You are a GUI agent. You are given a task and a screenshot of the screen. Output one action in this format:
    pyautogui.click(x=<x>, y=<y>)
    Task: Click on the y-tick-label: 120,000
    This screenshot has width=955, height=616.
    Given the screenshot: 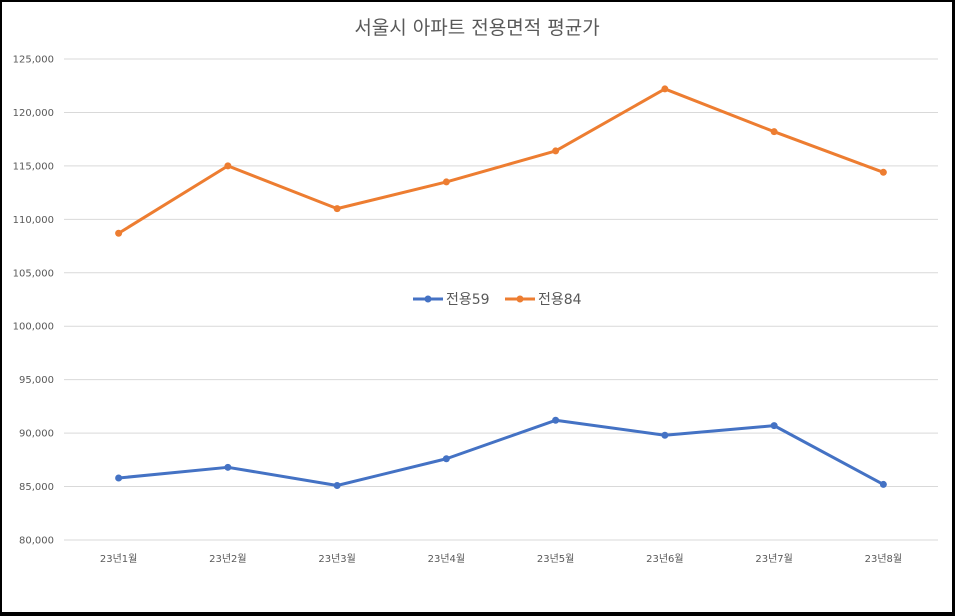 What is the action you would take?
    pyautogui.click(x=33, y=113)
    